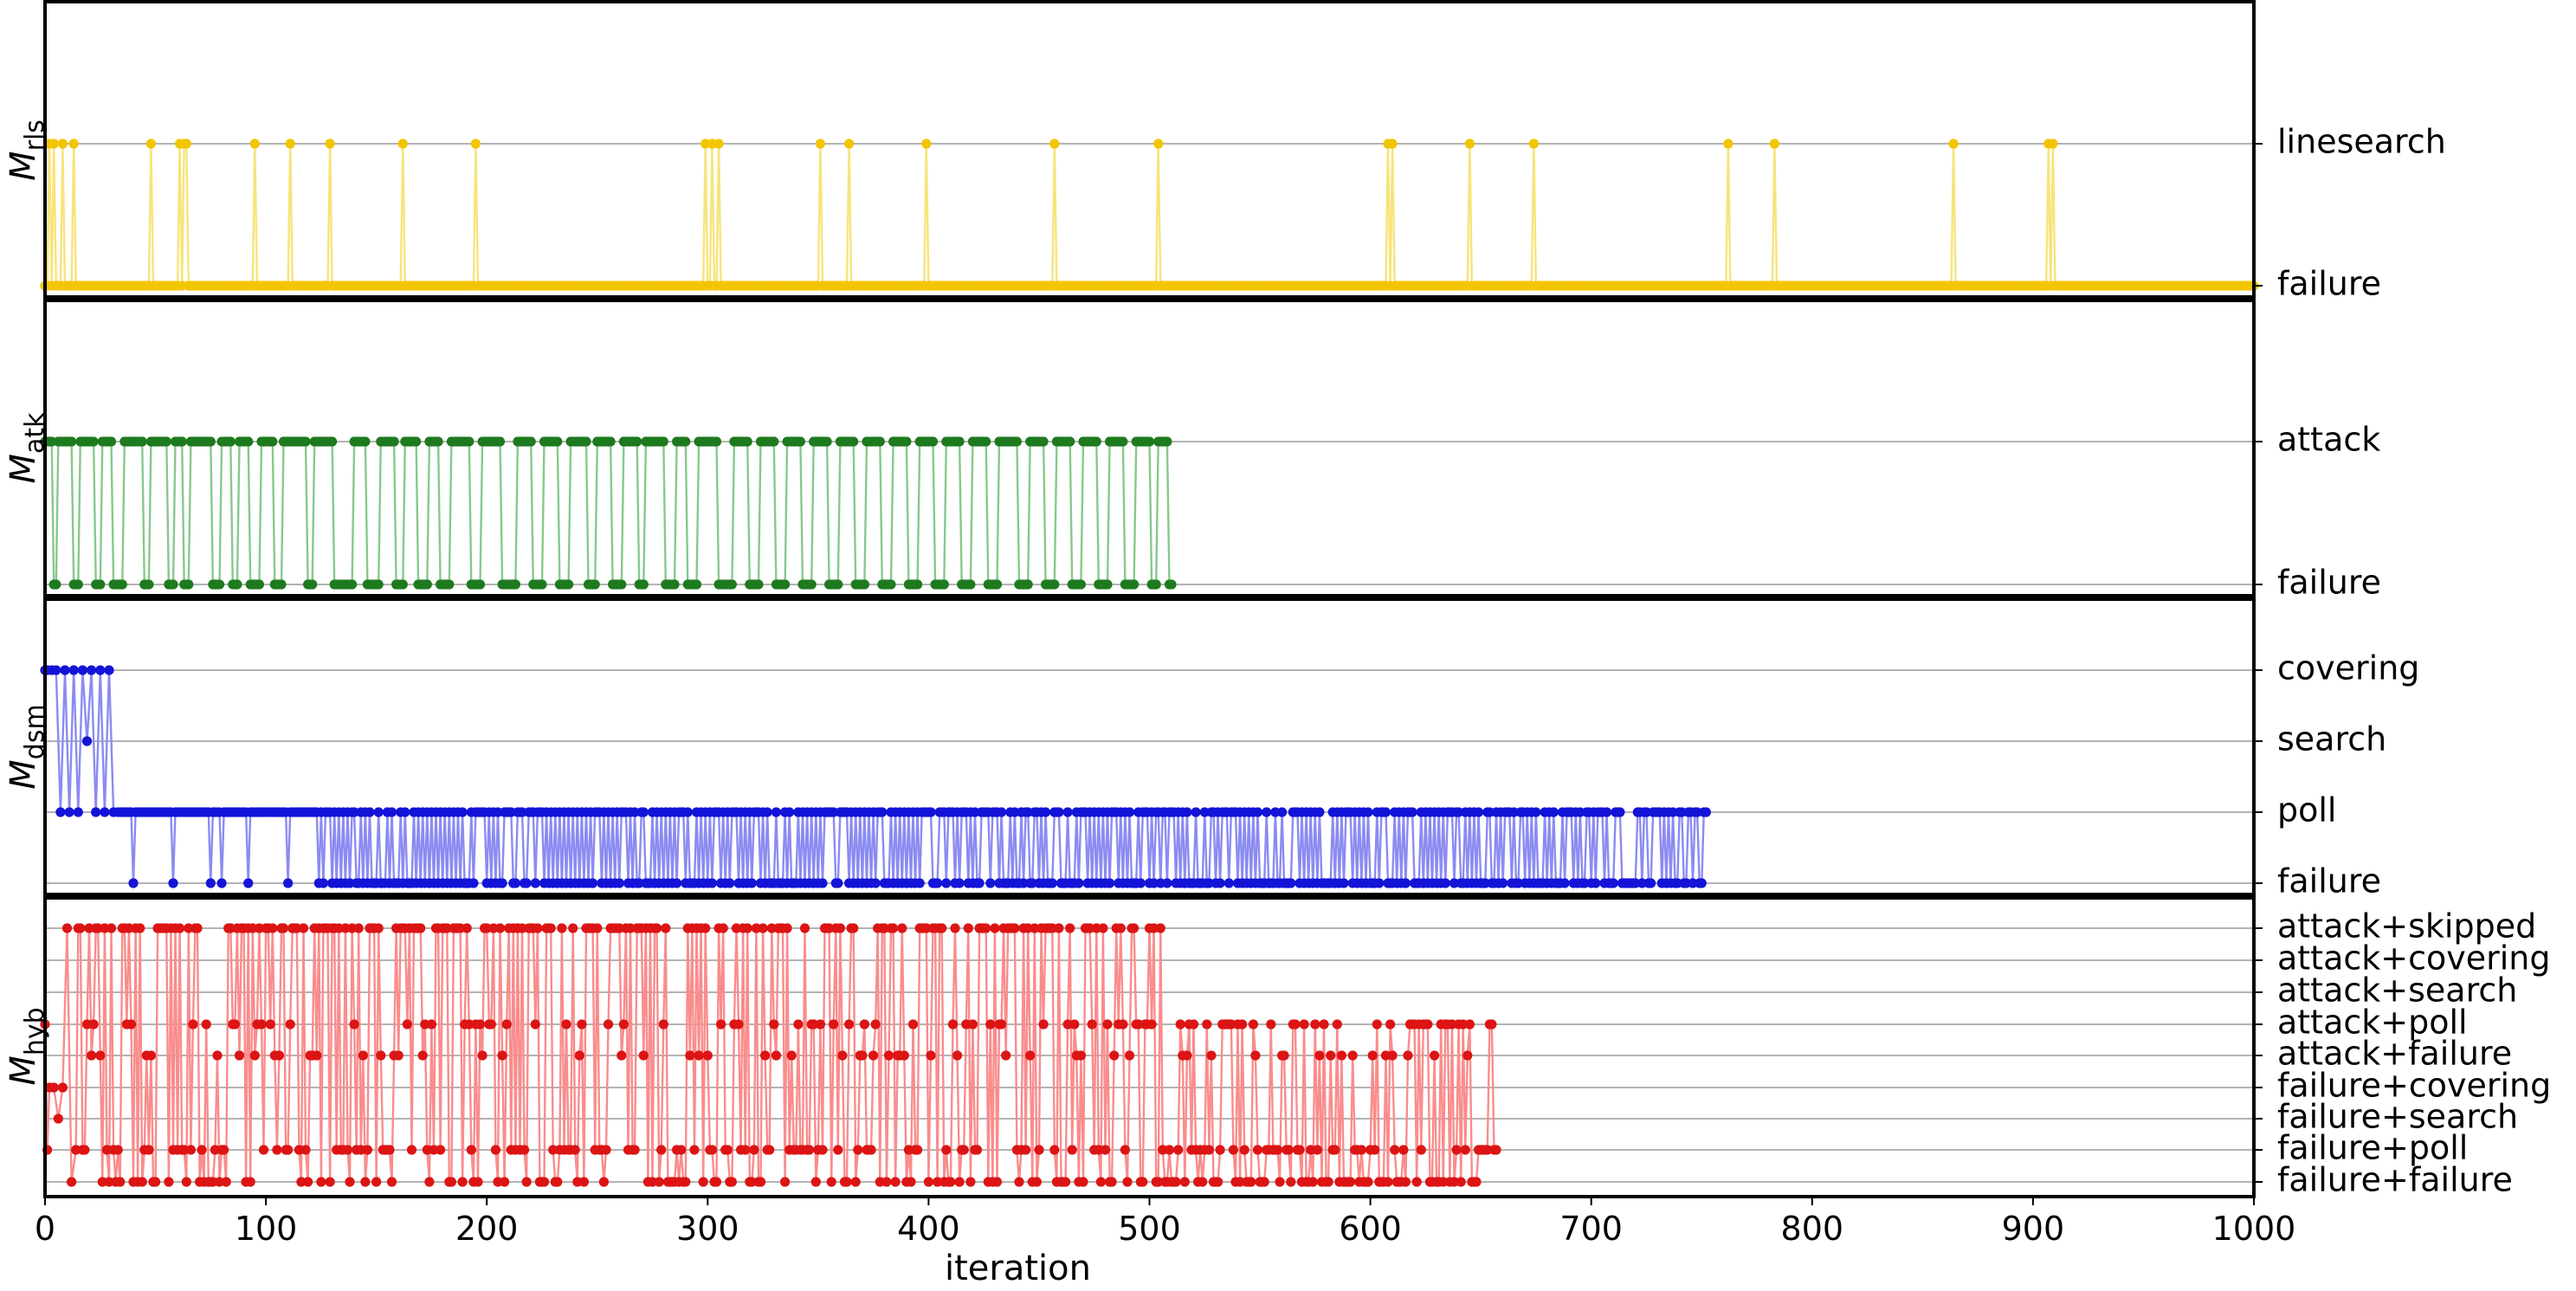  I want to click on y-tick-label: attack+search, so click(2397, 991).